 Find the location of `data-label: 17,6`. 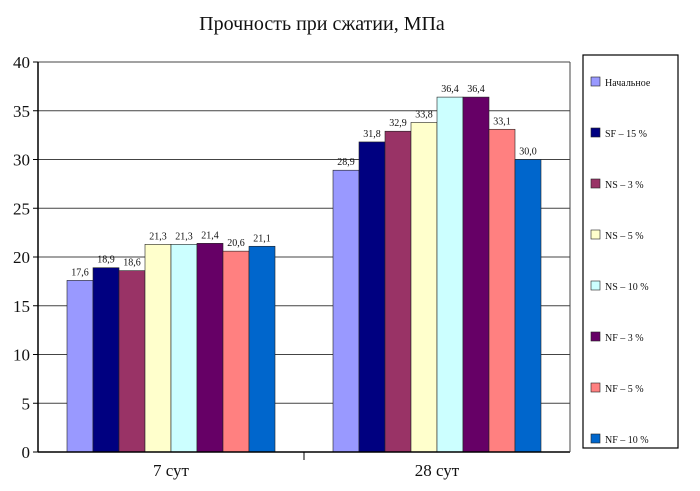

data-label: 17,6 is located at coordinates (80, 272).